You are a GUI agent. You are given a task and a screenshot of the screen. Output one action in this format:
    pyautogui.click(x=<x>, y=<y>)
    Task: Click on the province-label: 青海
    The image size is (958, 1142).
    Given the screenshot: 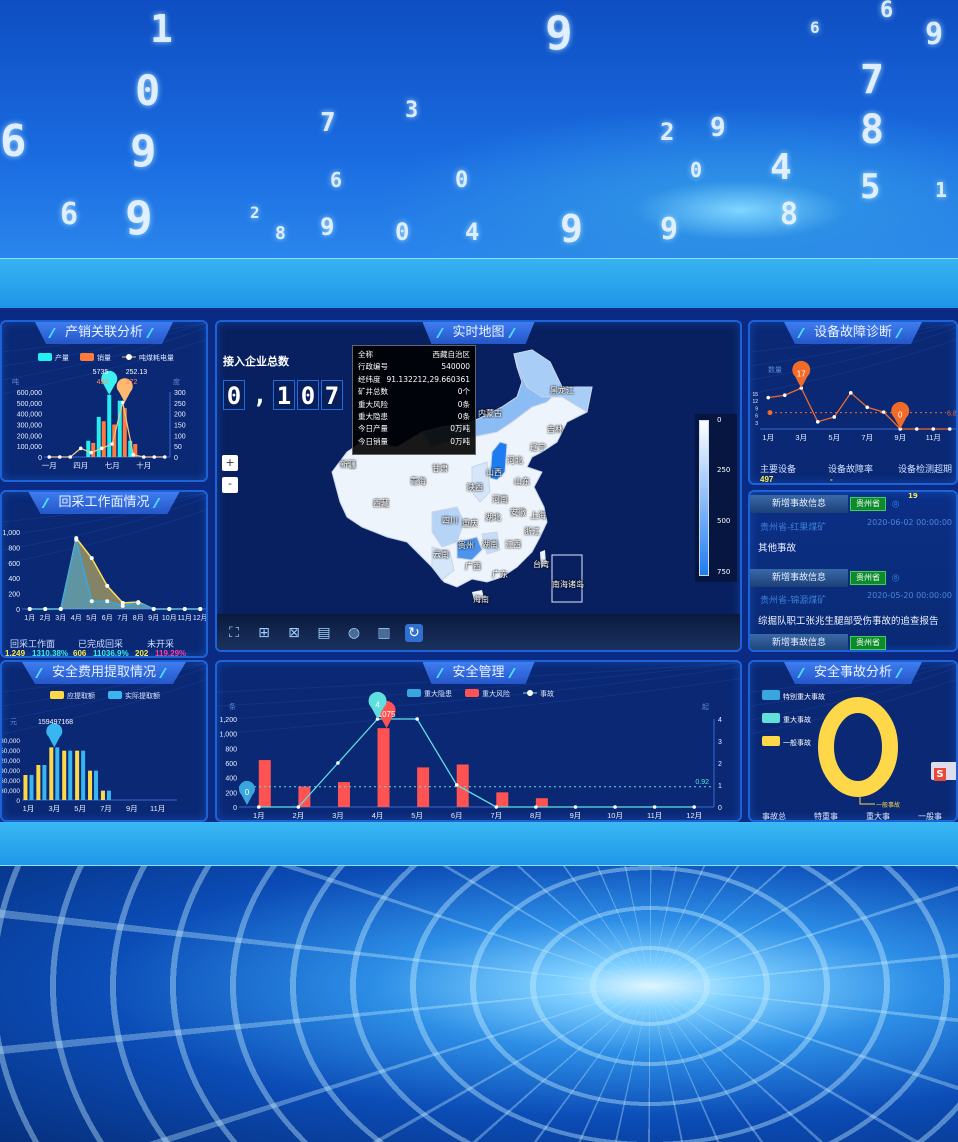 What is the action you would take?
    pyautogui.click(x=418, y=481)
    